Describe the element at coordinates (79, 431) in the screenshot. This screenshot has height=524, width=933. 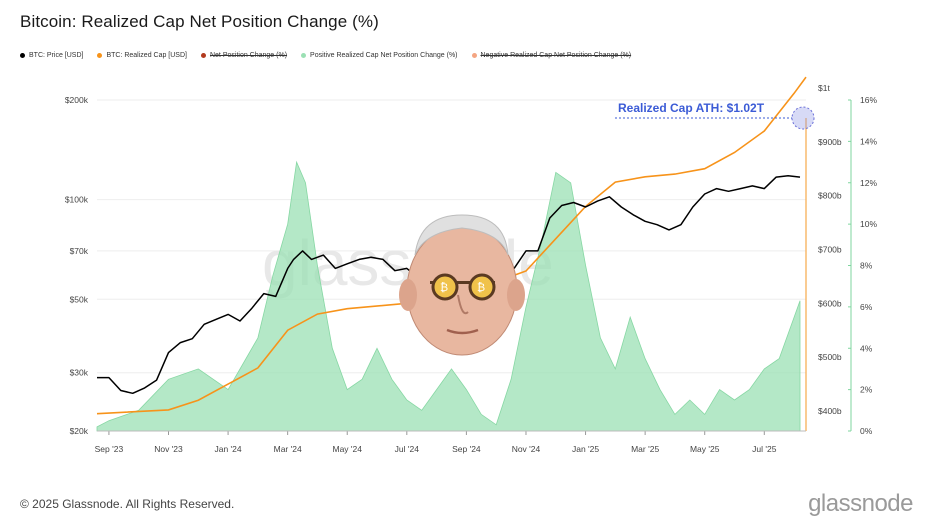
I see `y-tick-label-left: $20k` at that location.